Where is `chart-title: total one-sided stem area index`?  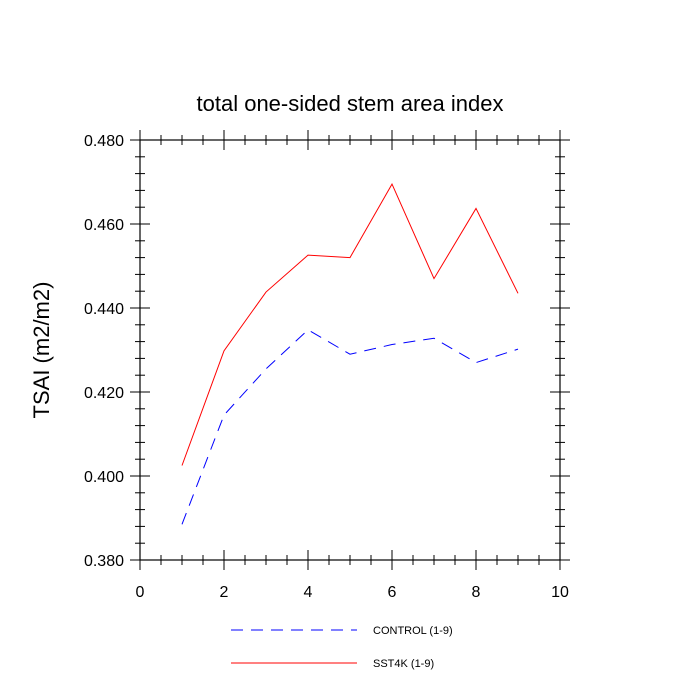 chart-title: total one-sided stem area index is located at coordinates (350, 103).